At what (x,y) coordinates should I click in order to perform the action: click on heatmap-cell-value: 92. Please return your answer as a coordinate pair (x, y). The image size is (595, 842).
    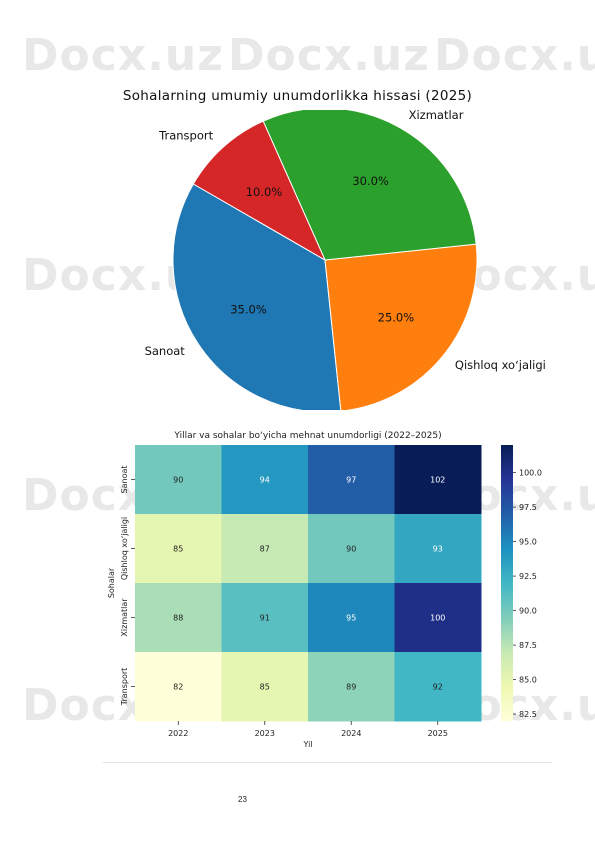
    Looking at the image, I should click on (438, 687).